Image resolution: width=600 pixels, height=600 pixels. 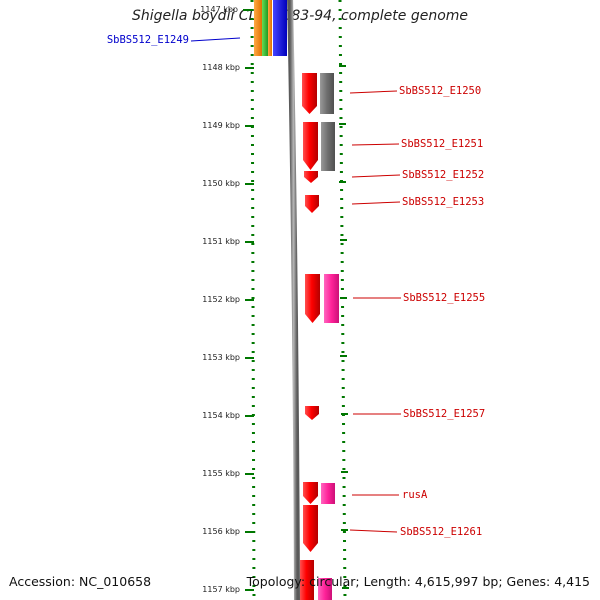 I want to click on gene-arrow-e1251, so click(x=310, y=146).